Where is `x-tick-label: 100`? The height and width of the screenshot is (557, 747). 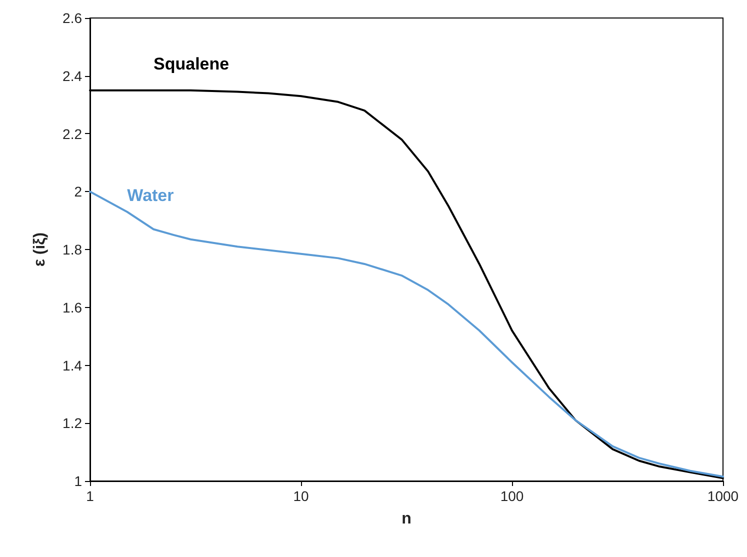 x-tick-label: 100 is located at coordinates (512, 496).